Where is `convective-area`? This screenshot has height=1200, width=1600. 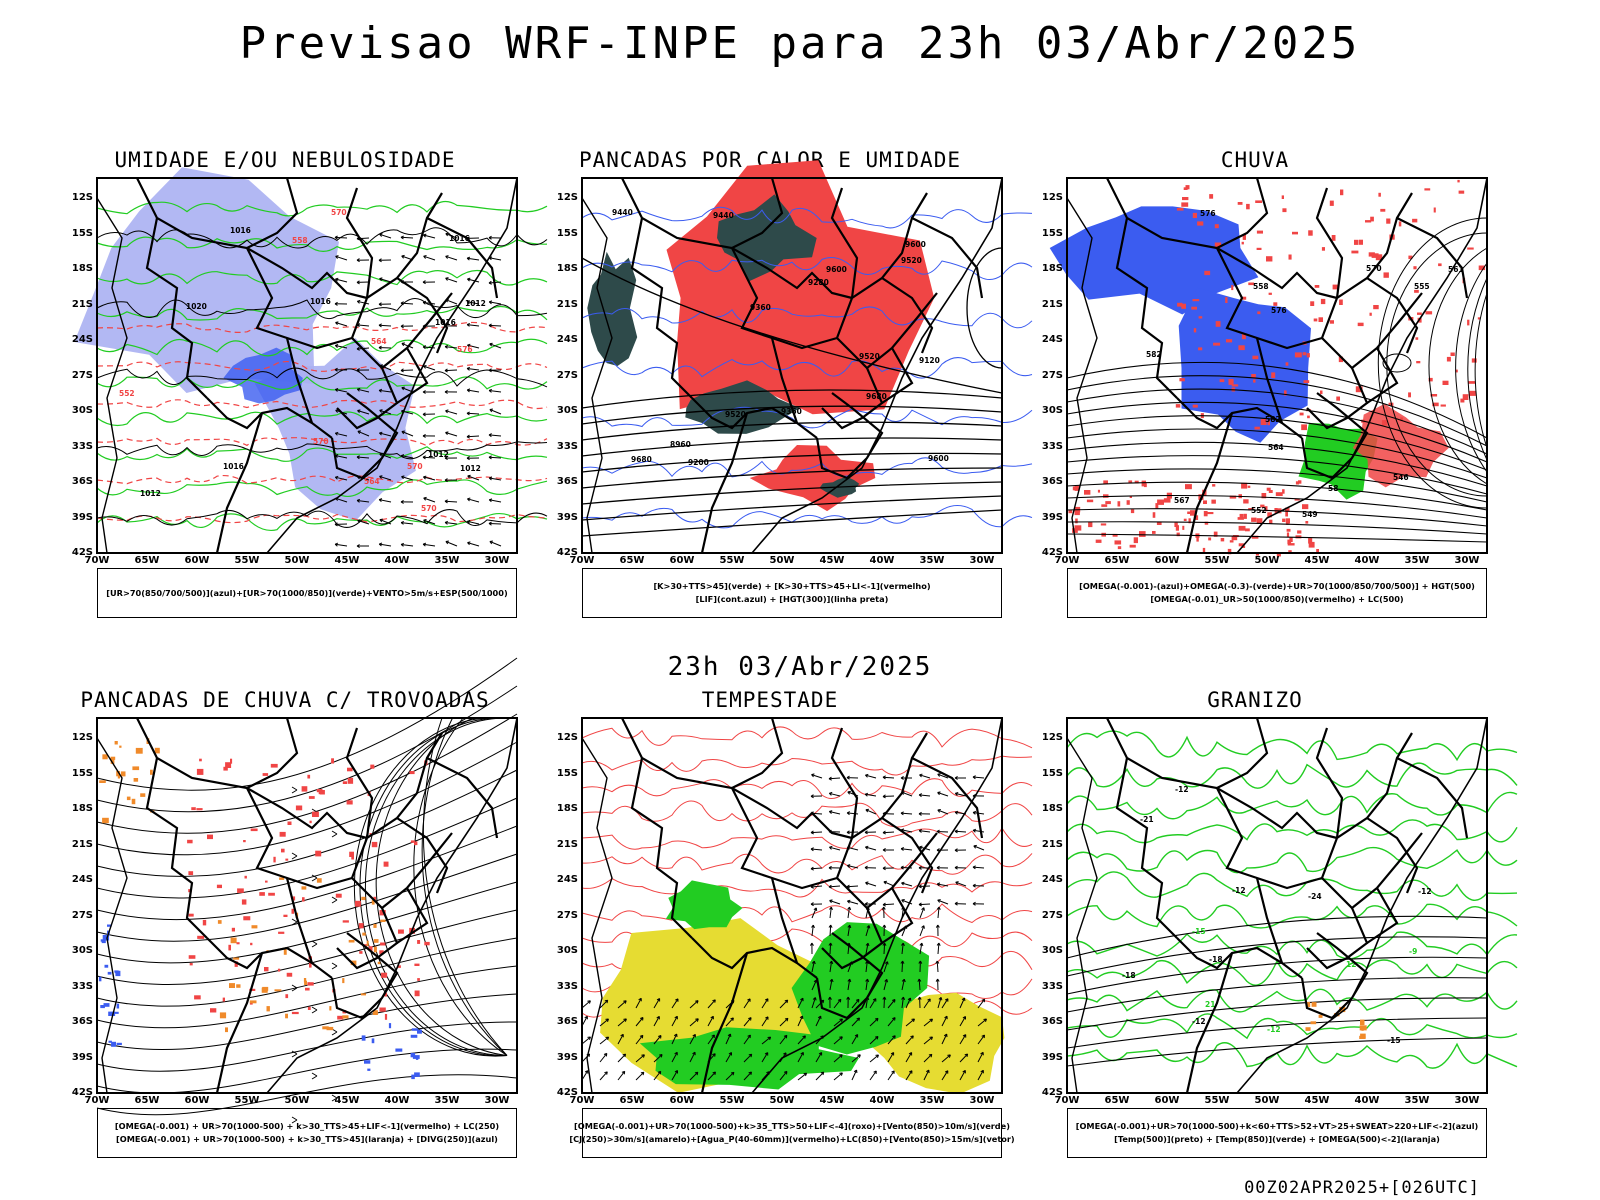 convective-area is located at coordinates (767, 237).